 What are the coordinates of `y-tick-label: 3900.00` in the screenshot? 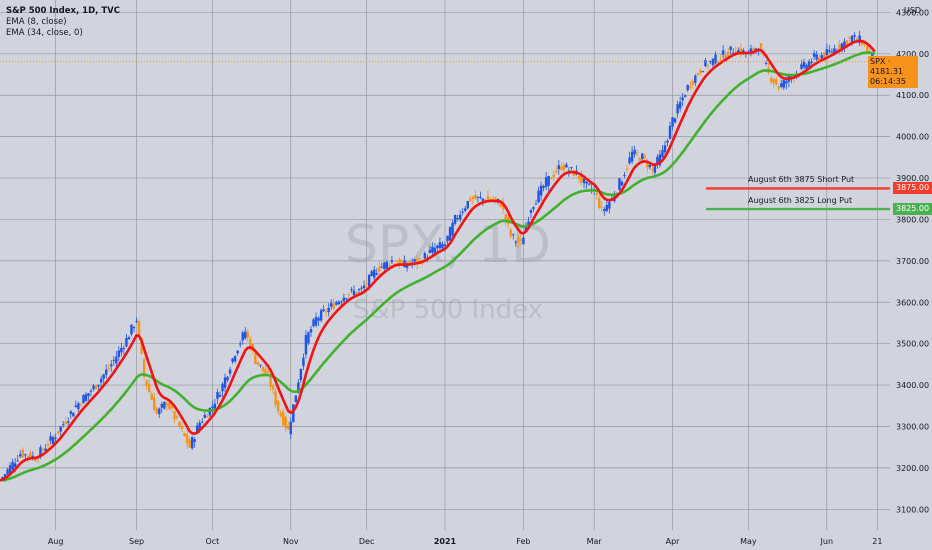 It's located at (912, 178).